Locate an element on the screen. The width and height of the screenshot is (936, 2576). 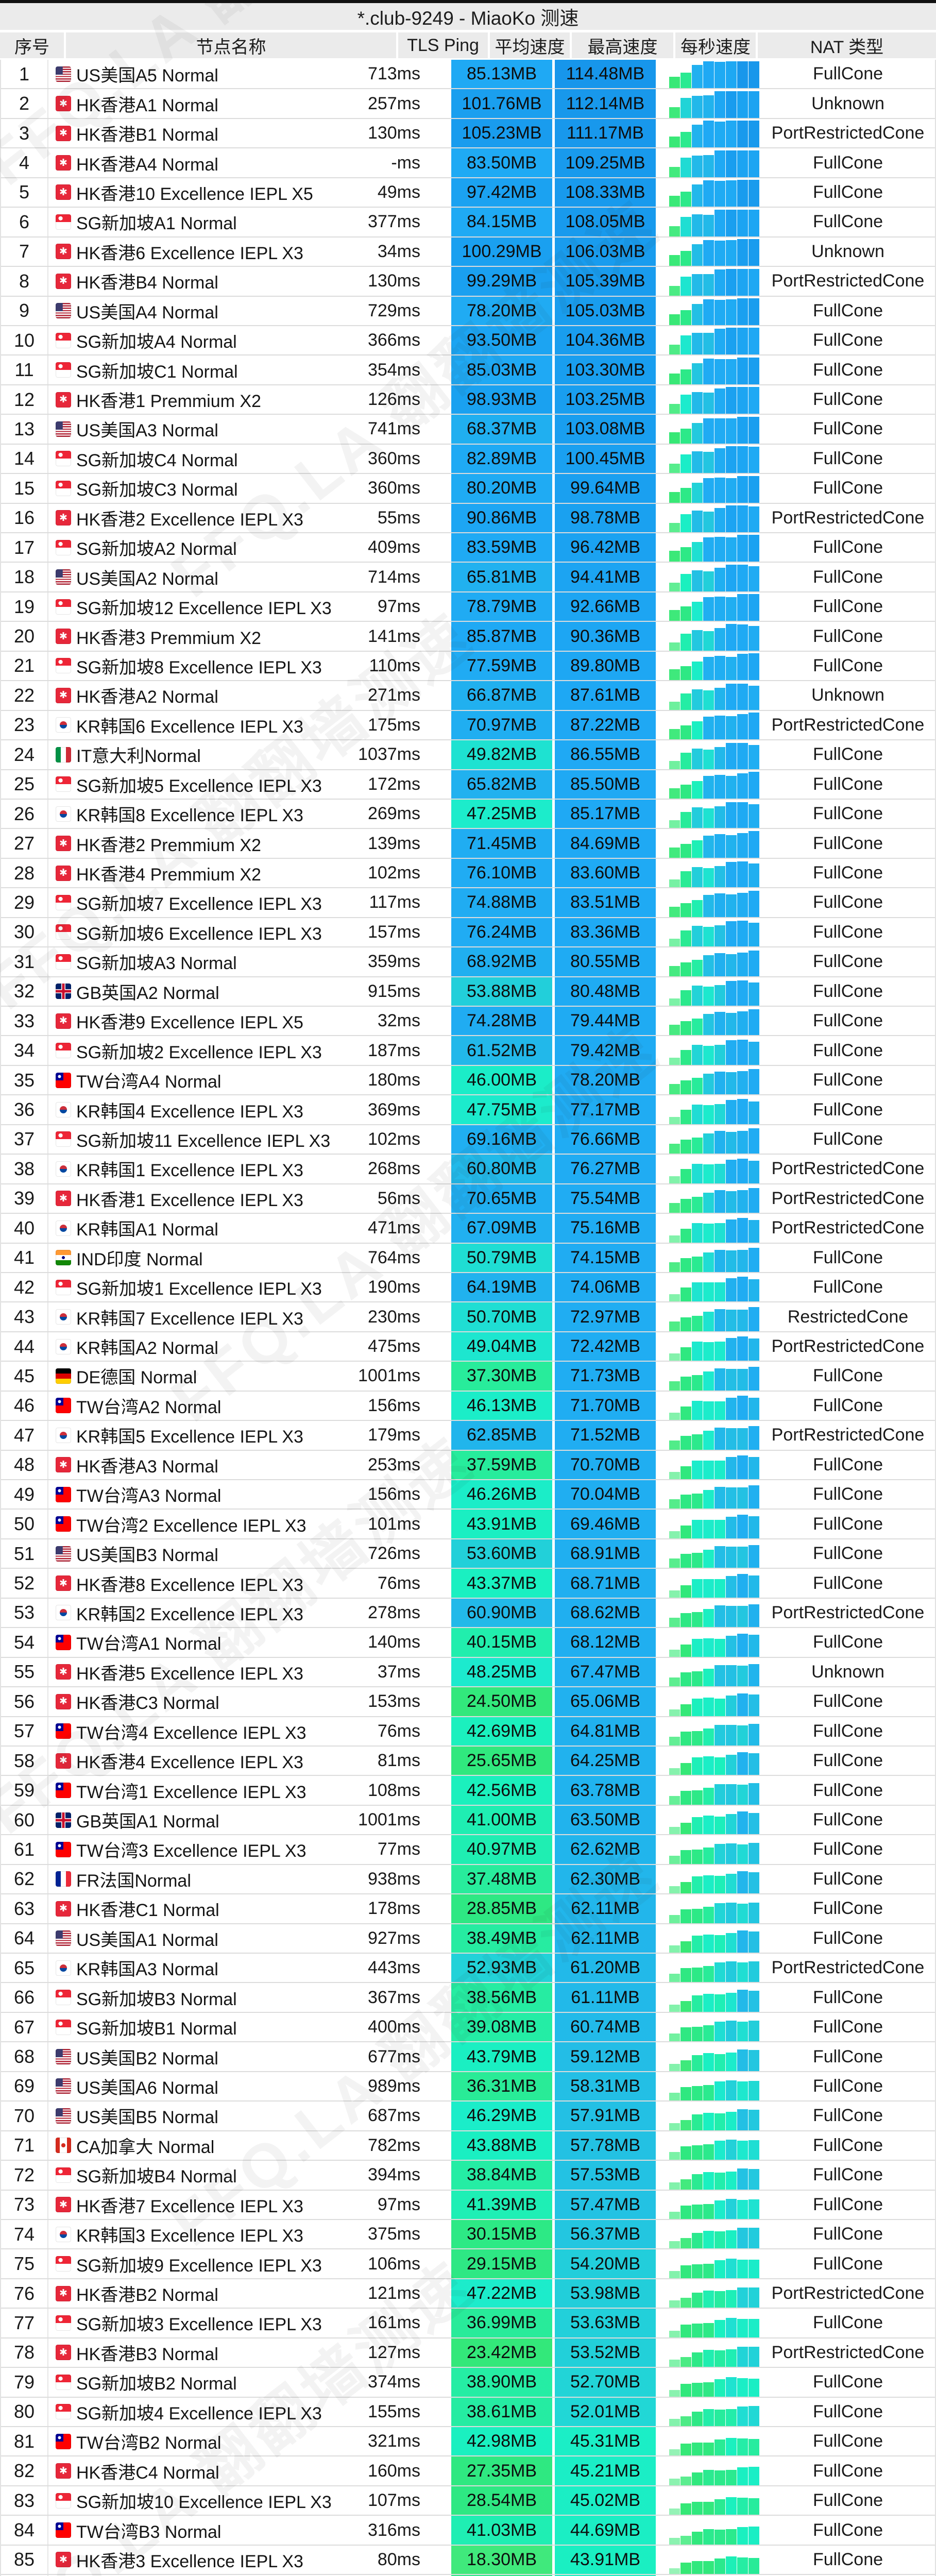
row-index: 8 is located at coordinates (24, 281).